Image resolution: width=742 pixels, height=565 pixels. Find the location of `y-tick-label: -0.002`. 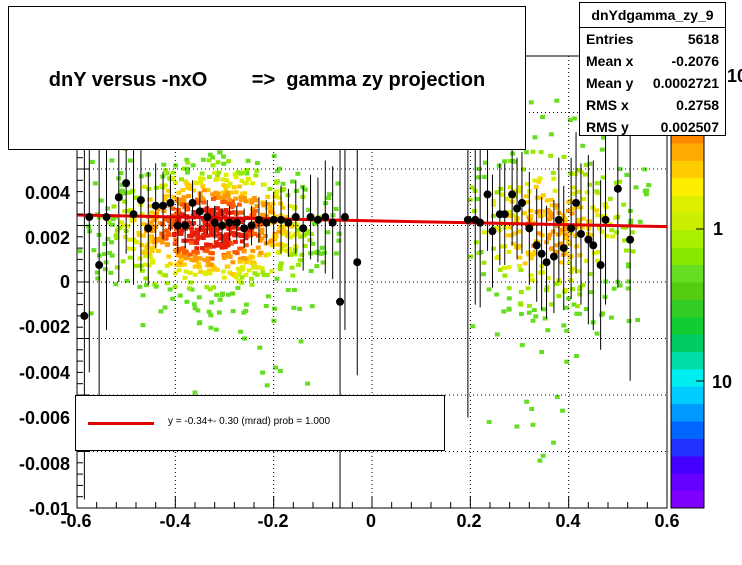

y-tick-label: -0.002 is located at coordinates (44, 327).